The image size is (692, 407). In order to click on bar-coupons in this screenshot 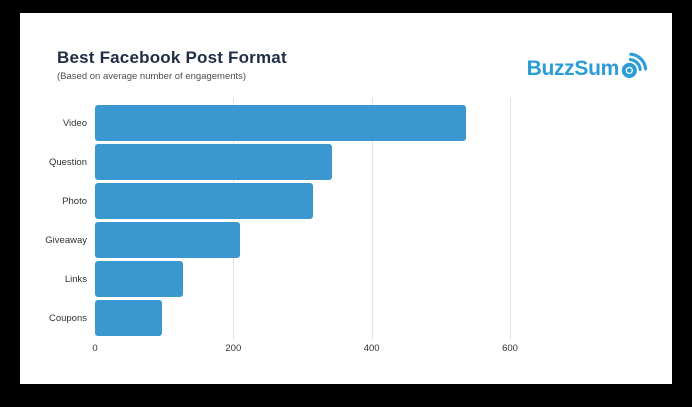, I will do `click(129, 318)`.